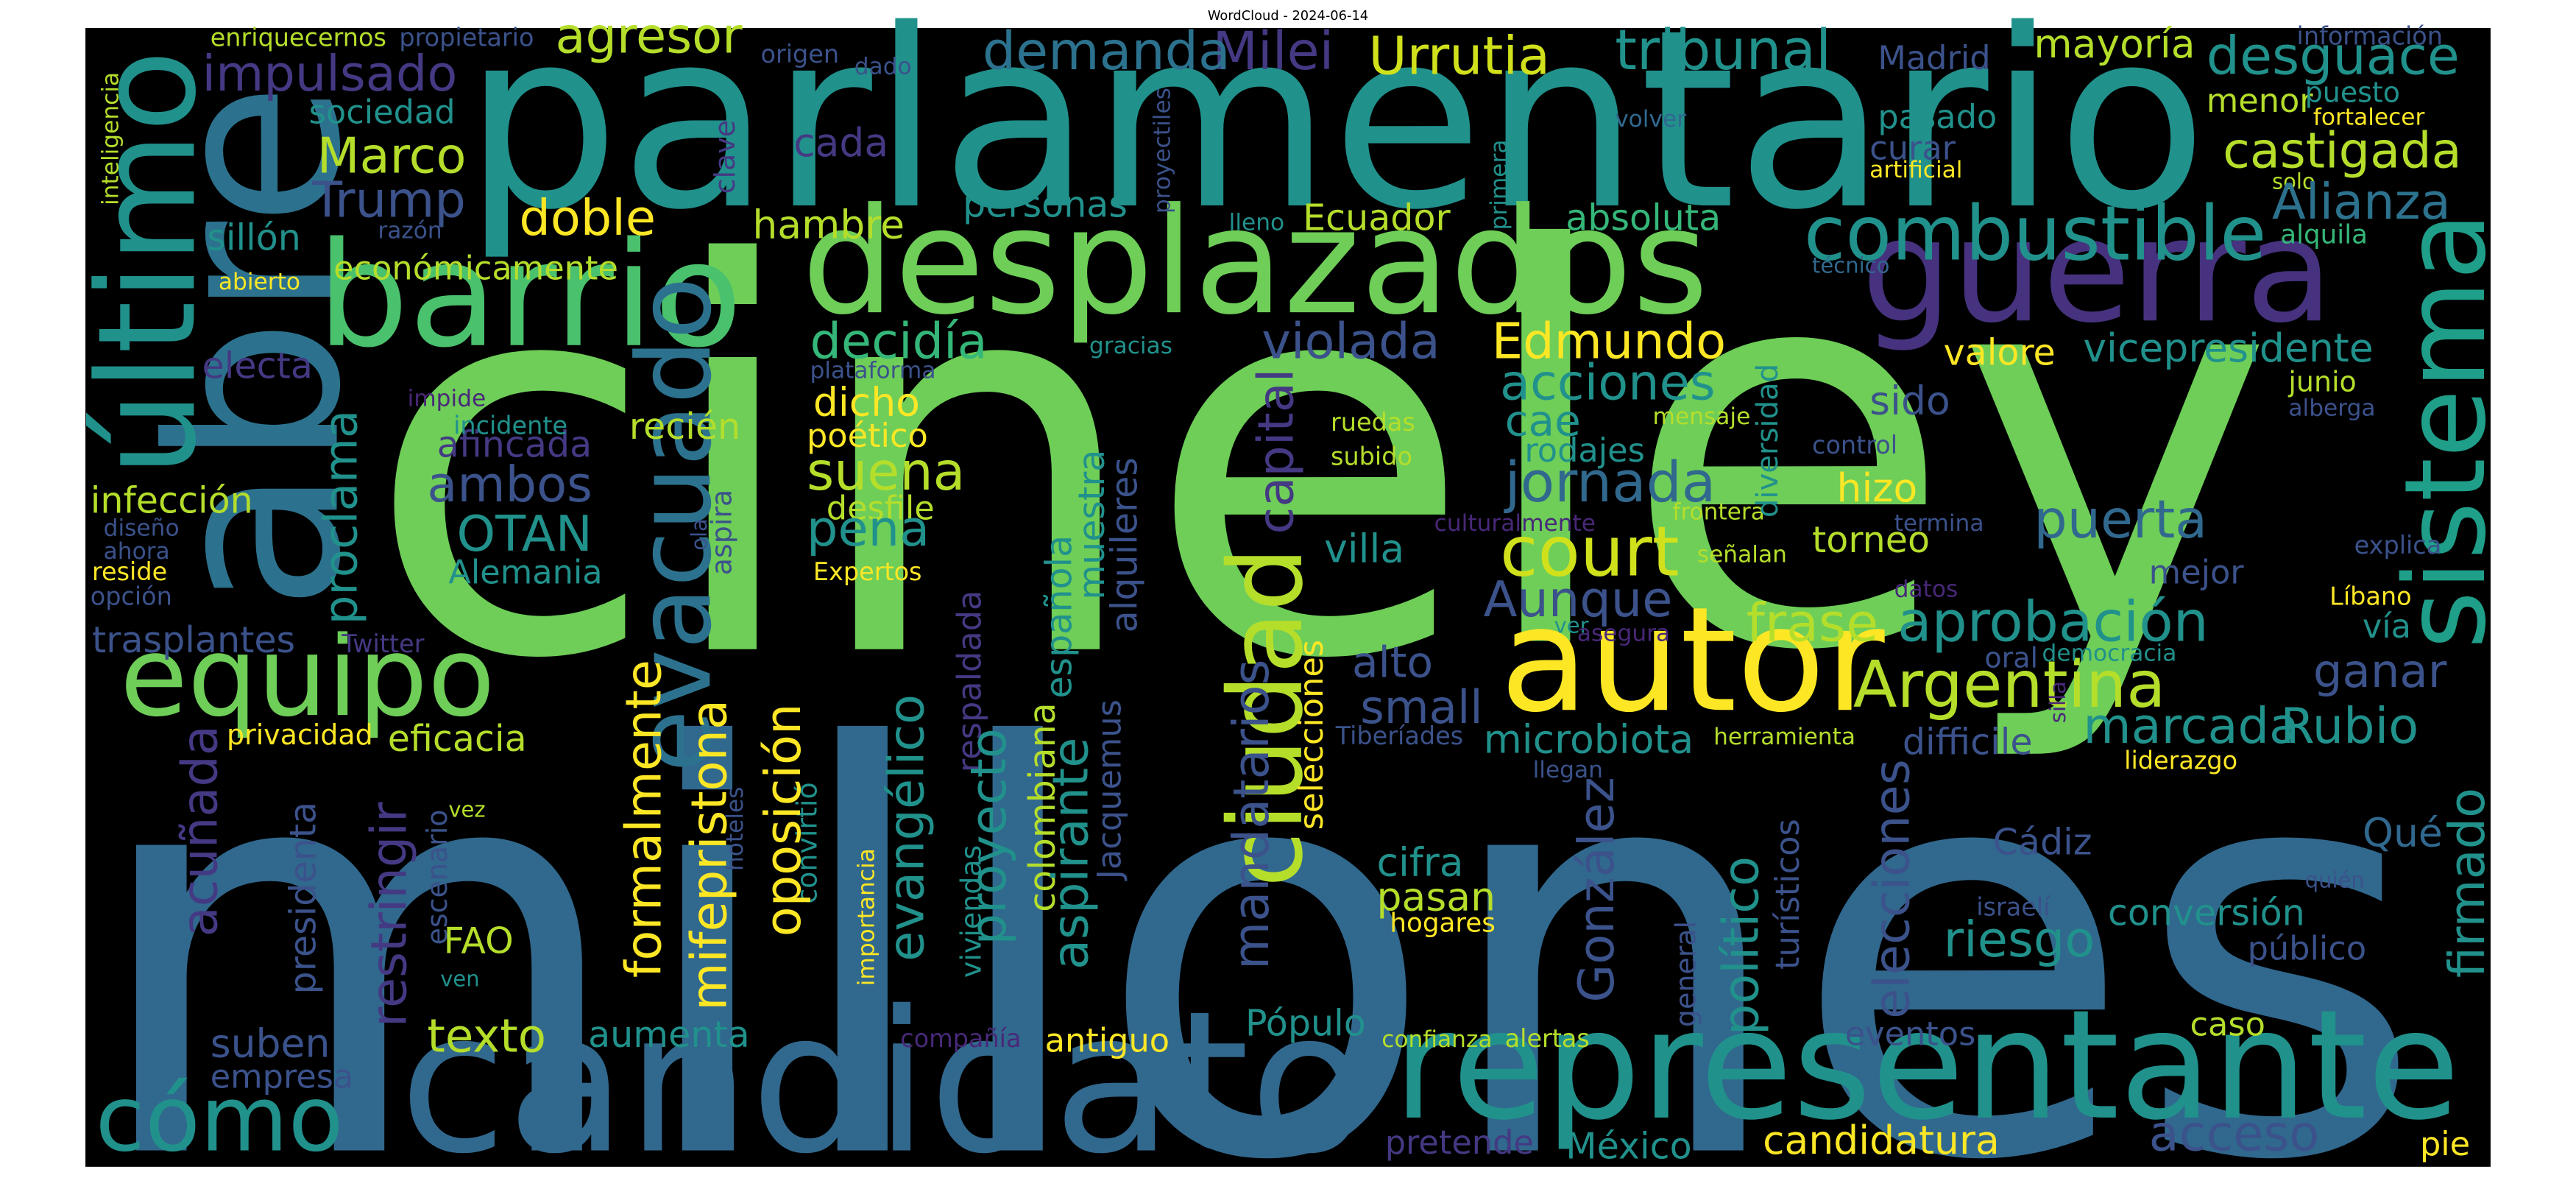  I want to click on word: compañía, so click(960, 1038).